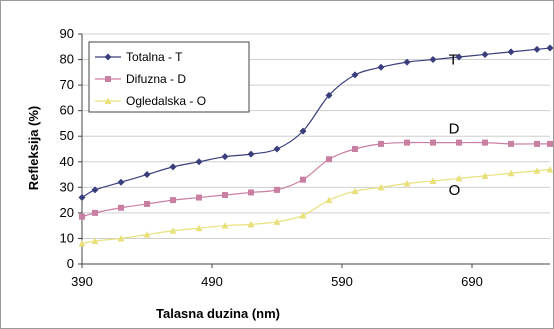 This screenshot has width=554, height=329. I want to click on legend: Totalna - T Difuzna - D Ogledalska - O, so click(169, 77).